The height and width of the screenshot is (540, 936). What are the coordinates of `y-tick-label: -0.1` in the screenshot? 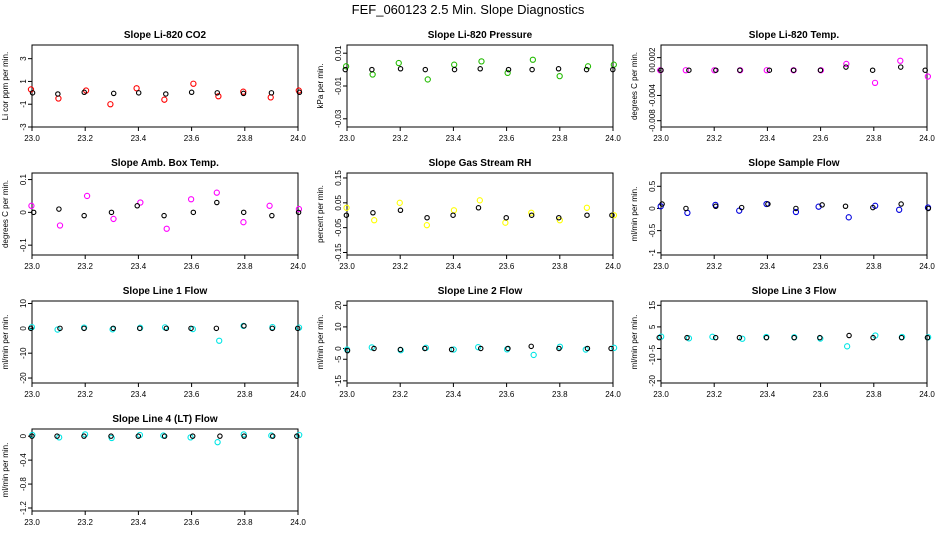 It's located at (23, 245).